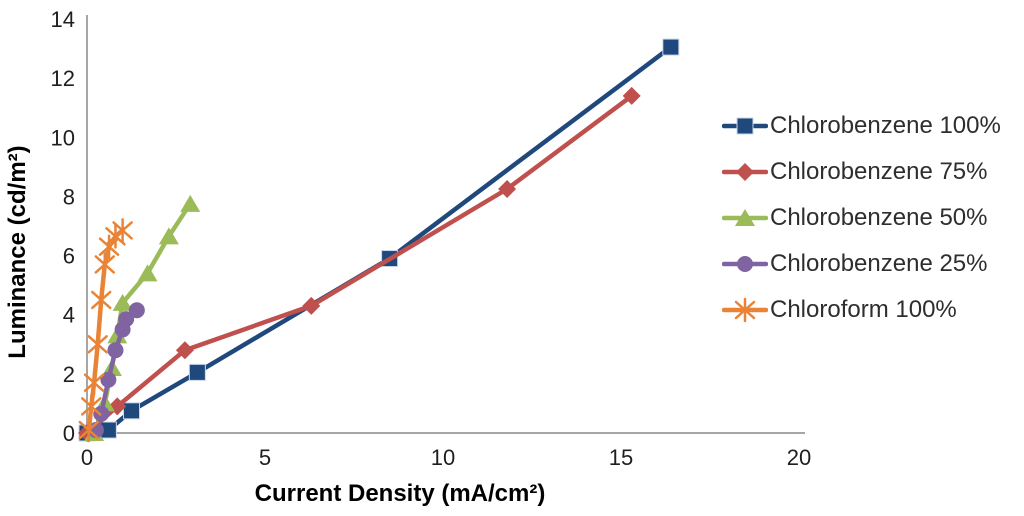 Image resolution: width=1024 pixels, height=516 pixels. Describe the element at coordinates (69, 256) in the screenshot. I see `y-tick-label: 6` at that location.